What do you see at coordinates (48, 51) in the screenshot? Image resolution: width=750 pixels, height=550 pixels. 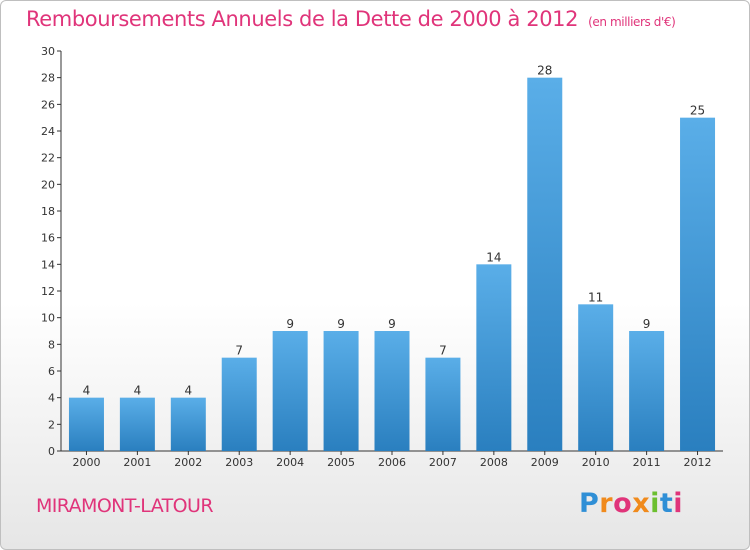 I see `y-tick-label: 30` at bounding box center [48, 51].